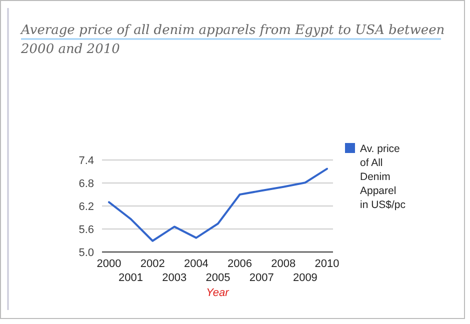 The image size is (470, 324). What do you see at coordinates (109, 264) in the screenshot?
I see `x-tick-label: 2000` at bounding box center [109, 264].